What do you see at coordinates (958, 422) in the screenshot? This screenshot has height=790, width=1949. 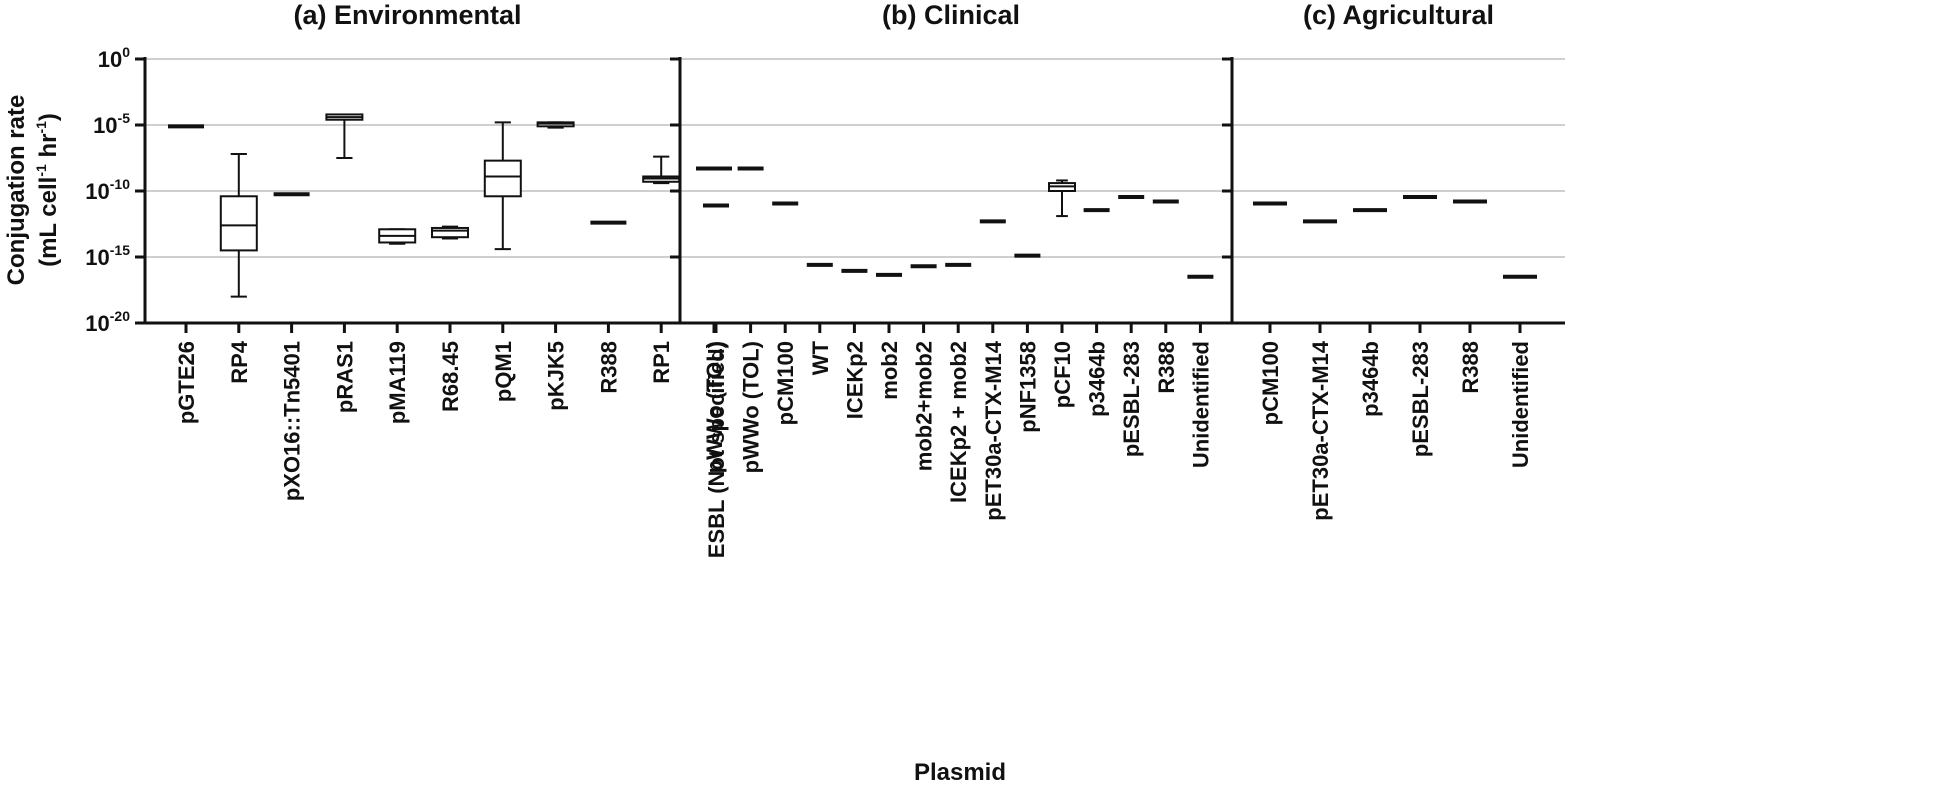 I see `category-label-1-7: ICEKp2 + mob2` at bounding box center [958, 422].